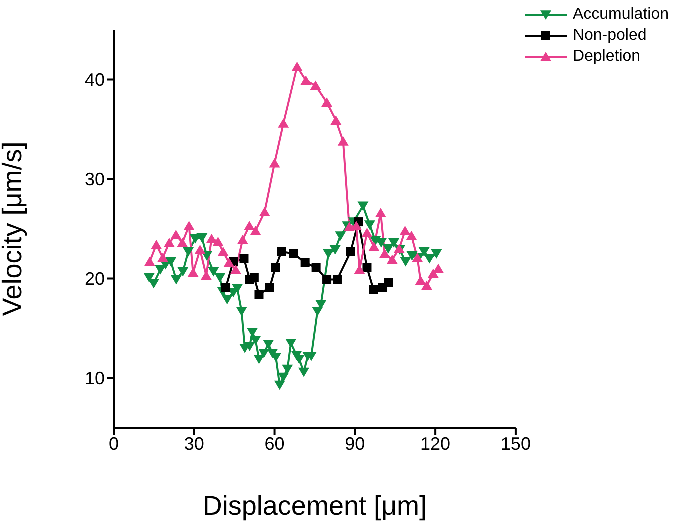 The width and height of the screenshot is (677, 523). I want to click on x-tick-label: 90, so click(355, 444).